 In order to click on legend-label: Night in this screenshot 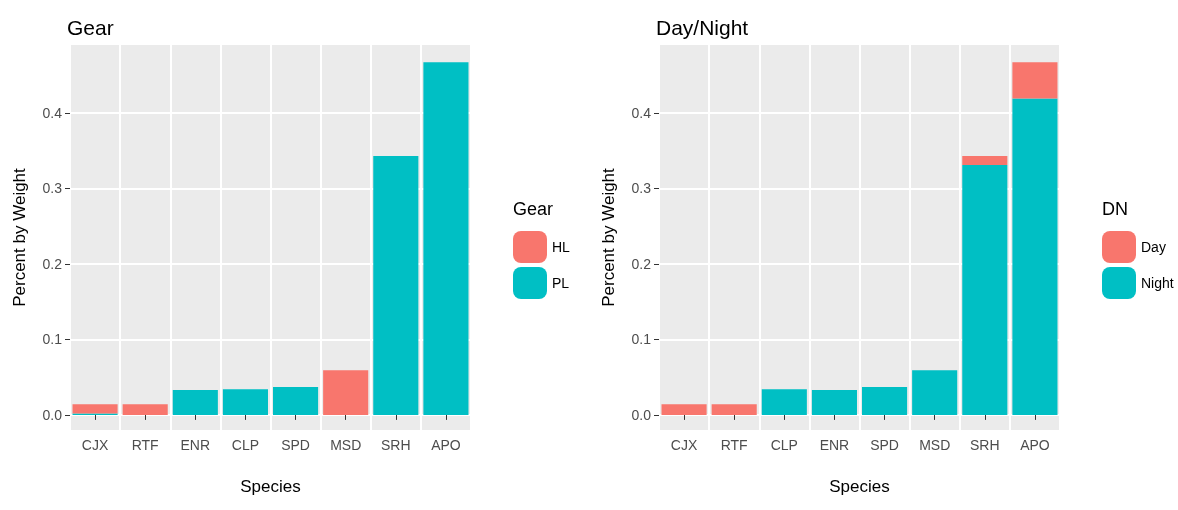, I will do `click(1157, 283)`.